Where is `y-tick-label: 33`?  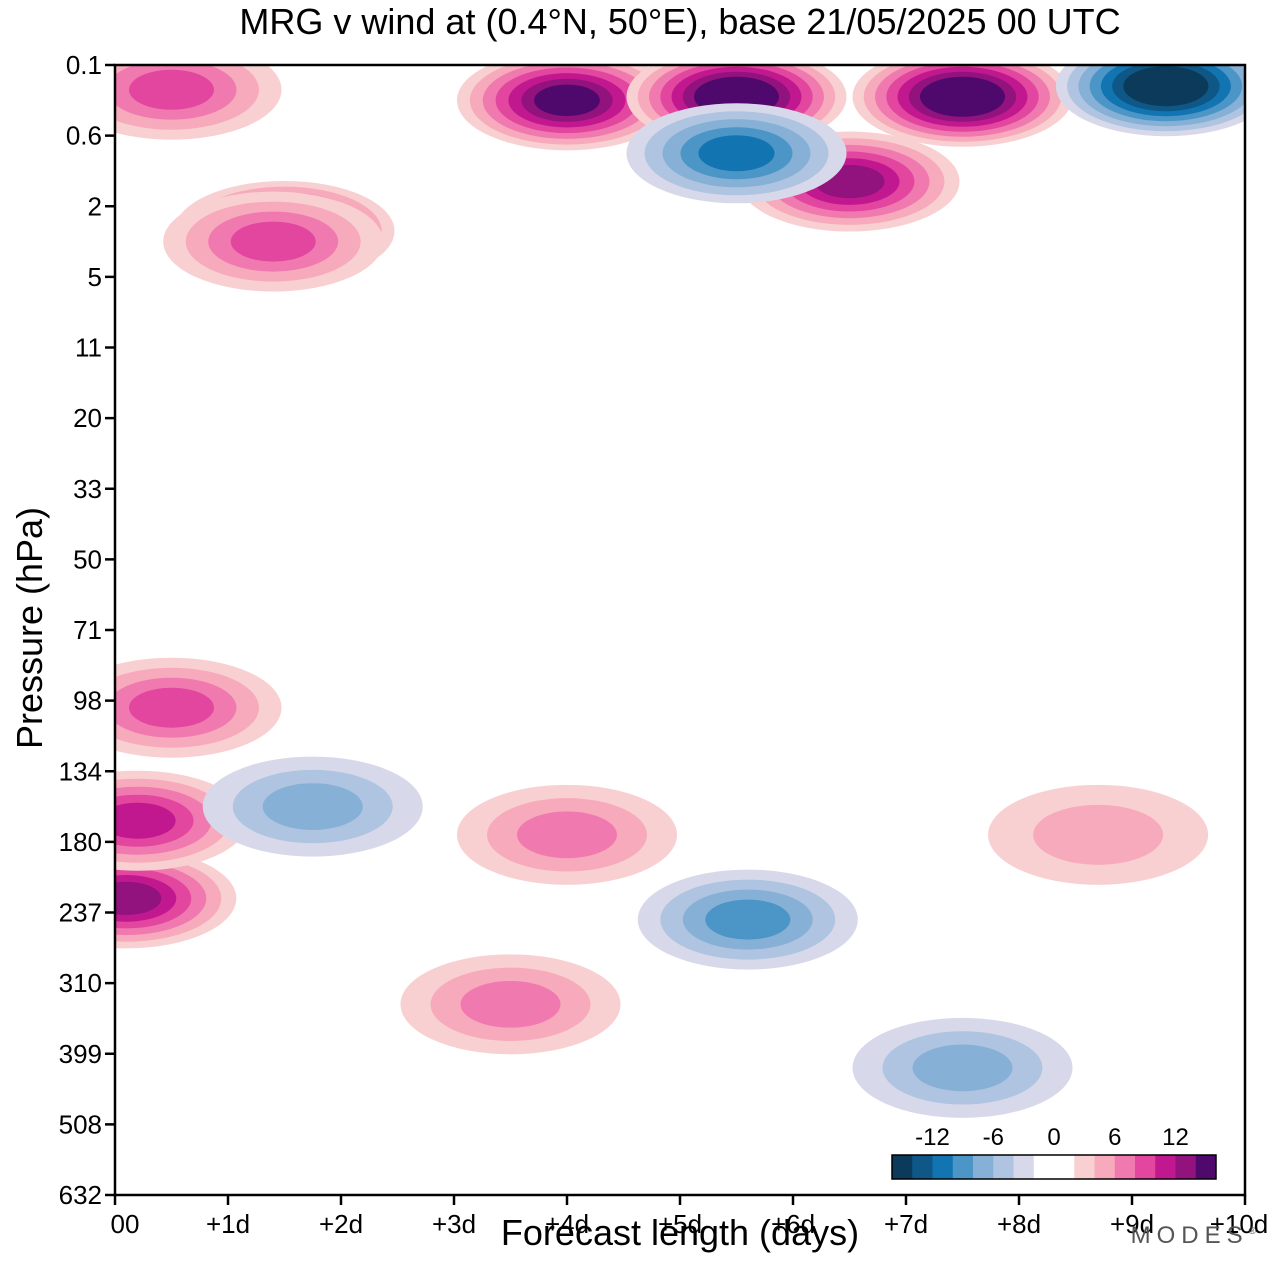
y-tick-label: 33 is located at coordinates (87, 489).